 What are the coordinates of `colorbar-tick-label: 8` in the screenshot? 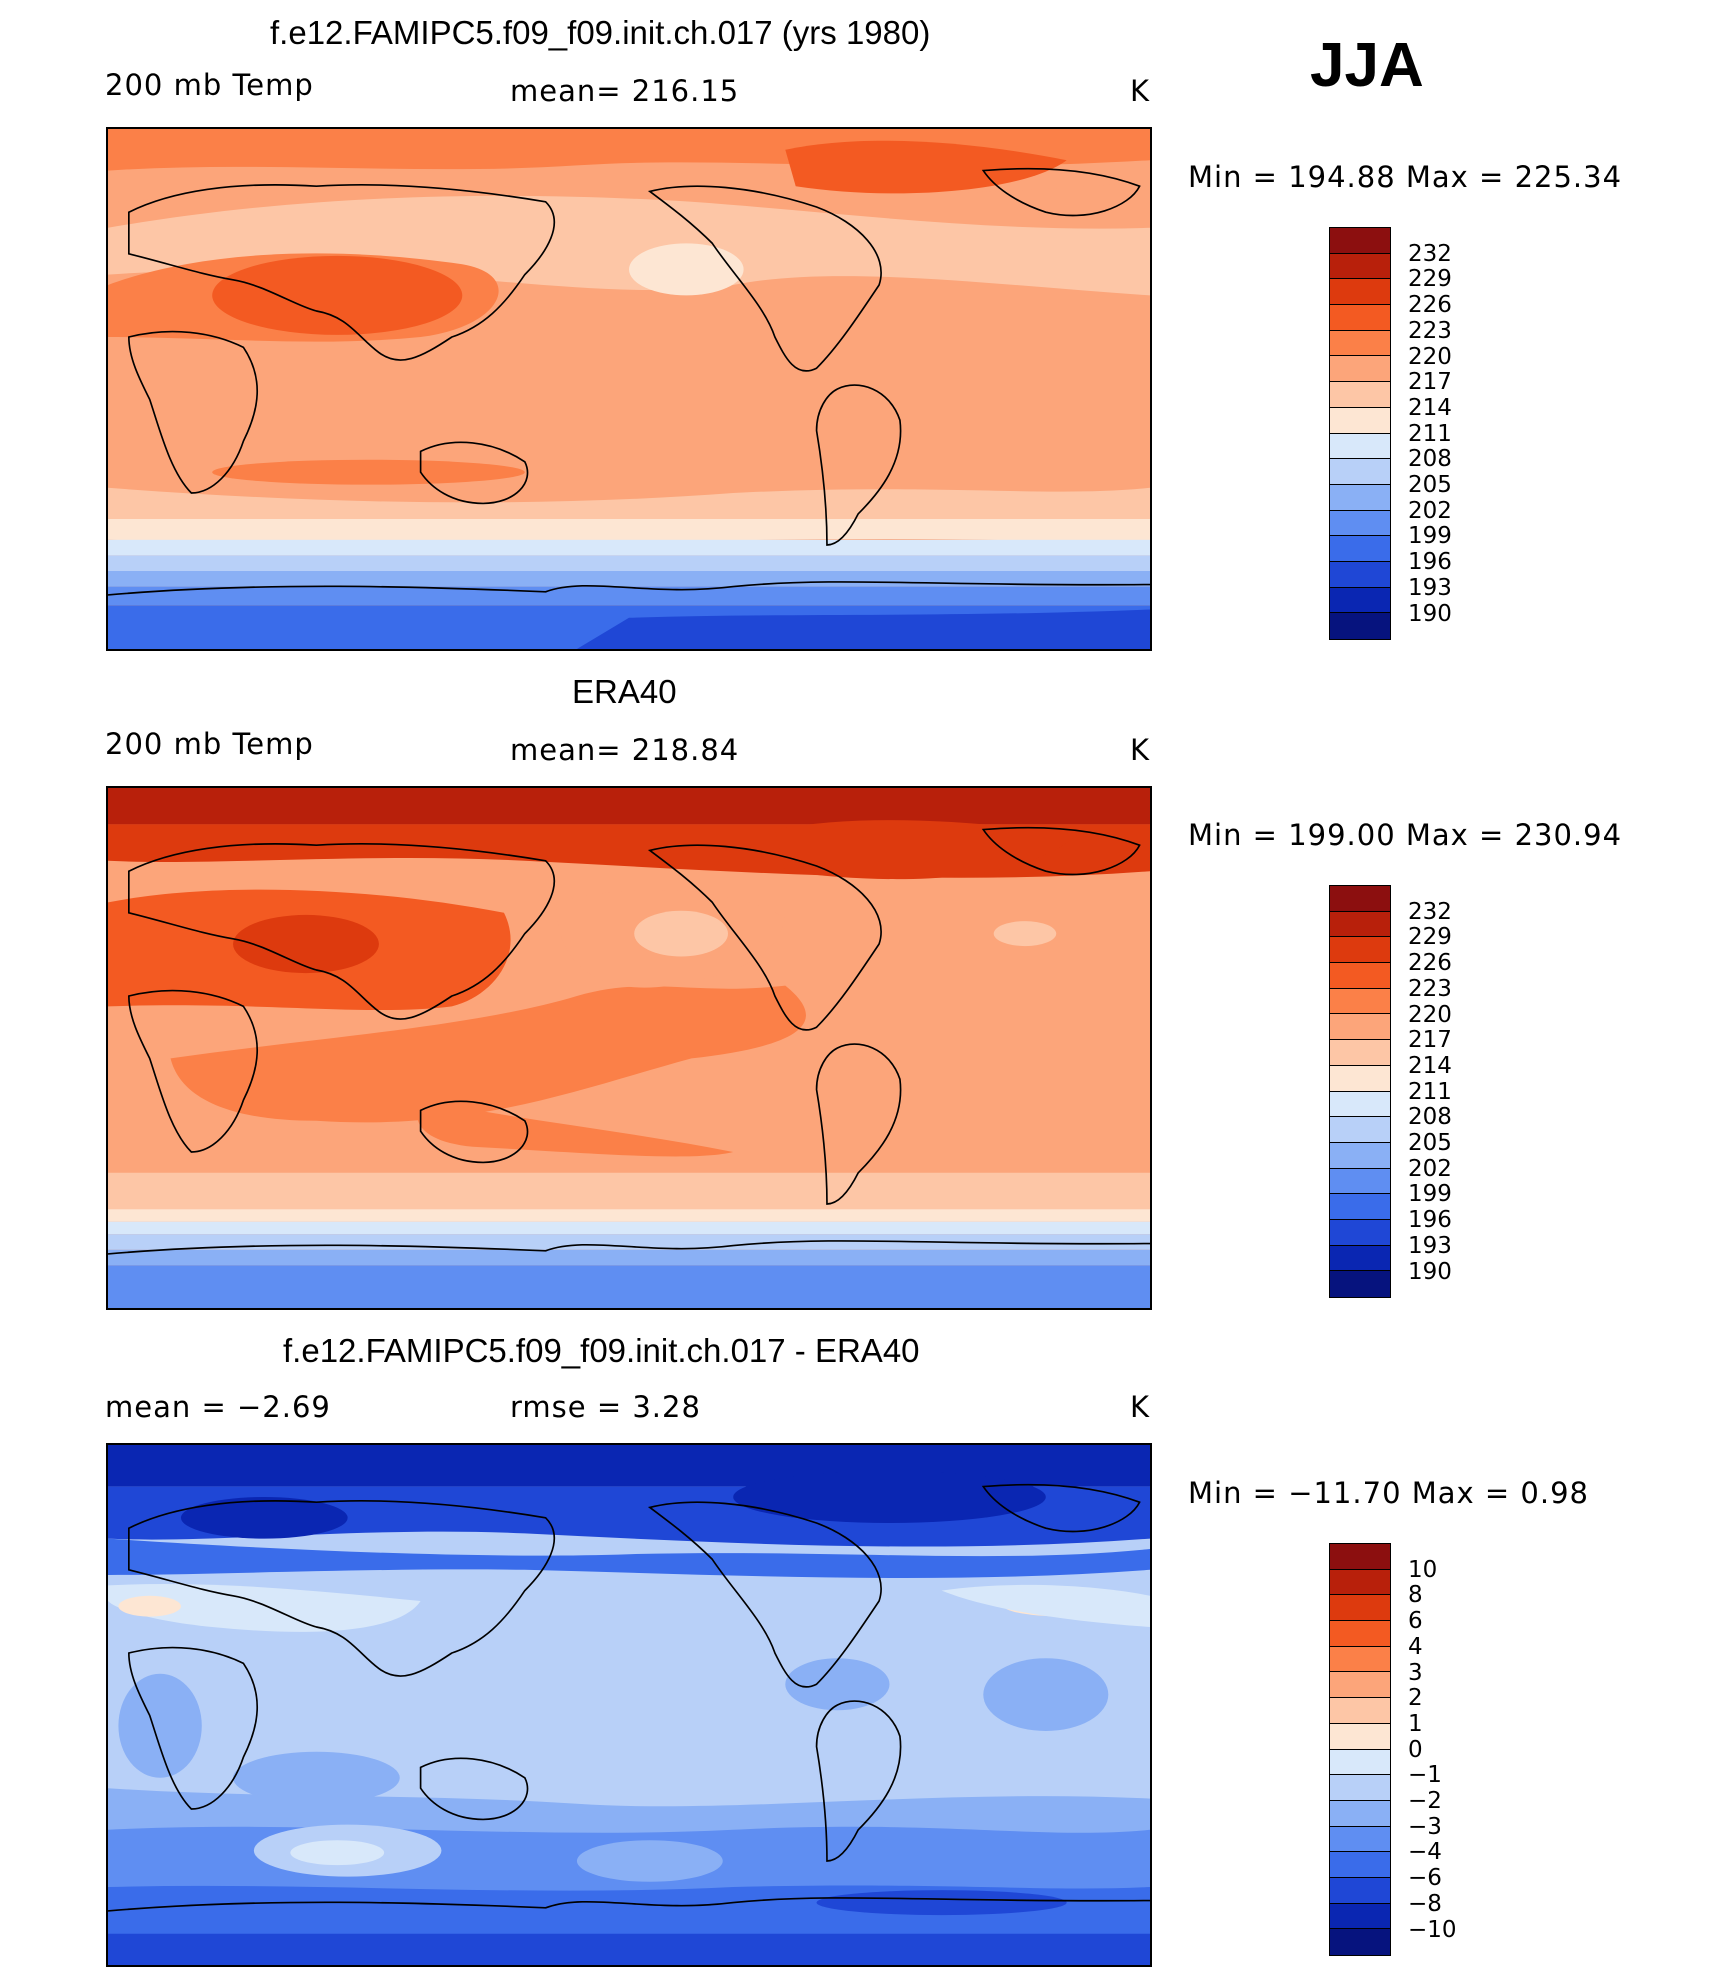 It's located at (1415, 1595).